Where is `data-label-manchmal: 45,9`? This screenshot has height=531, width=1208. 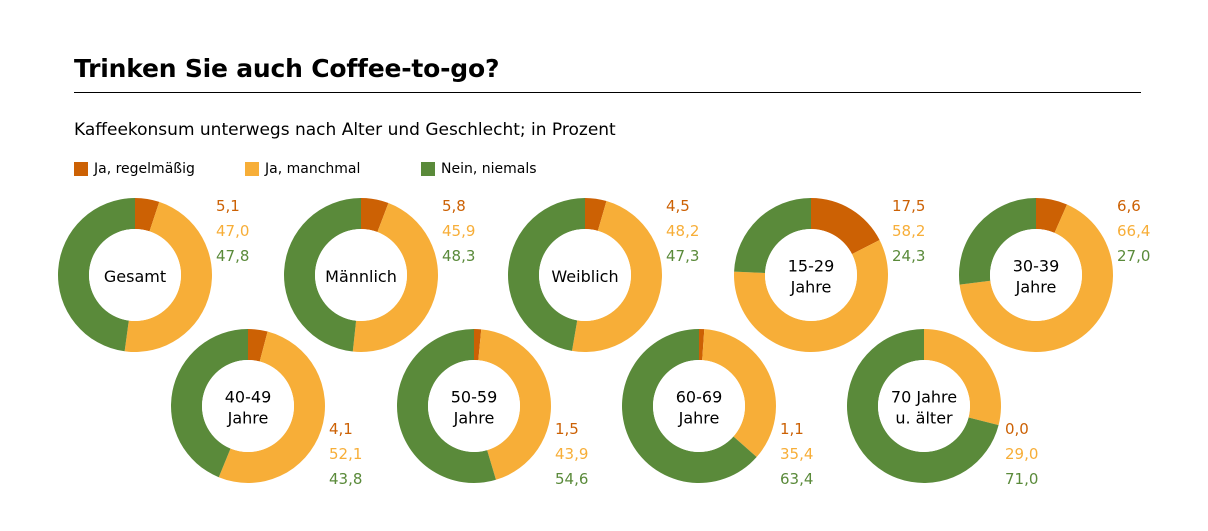 data-label-manchmal: 45,9 is located at coordinates (458, 231).